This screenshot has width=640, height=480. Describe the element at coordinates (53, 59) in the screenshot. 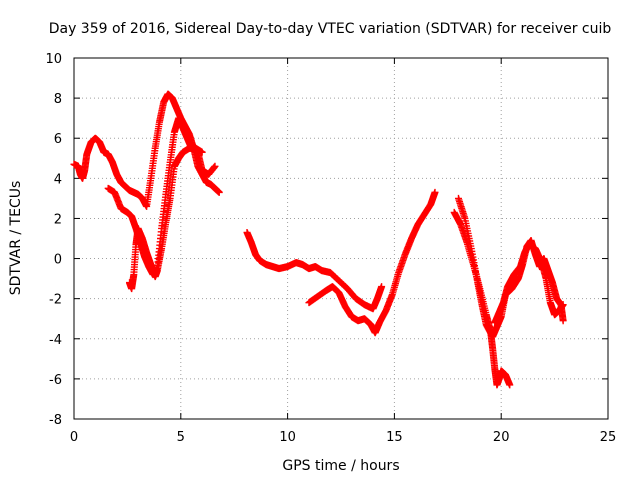

I see `y-tick-label: 10` at that location.